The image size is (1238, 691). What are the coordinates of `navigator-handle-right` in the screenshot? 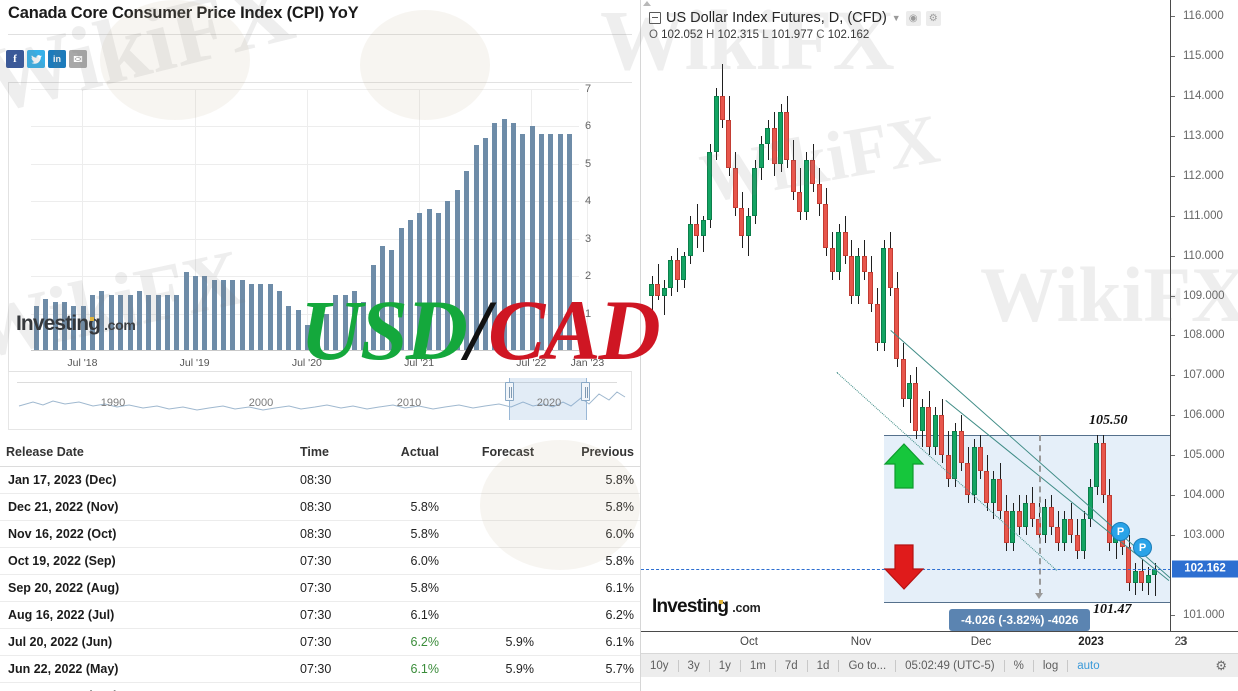 It's located at (585, 391).